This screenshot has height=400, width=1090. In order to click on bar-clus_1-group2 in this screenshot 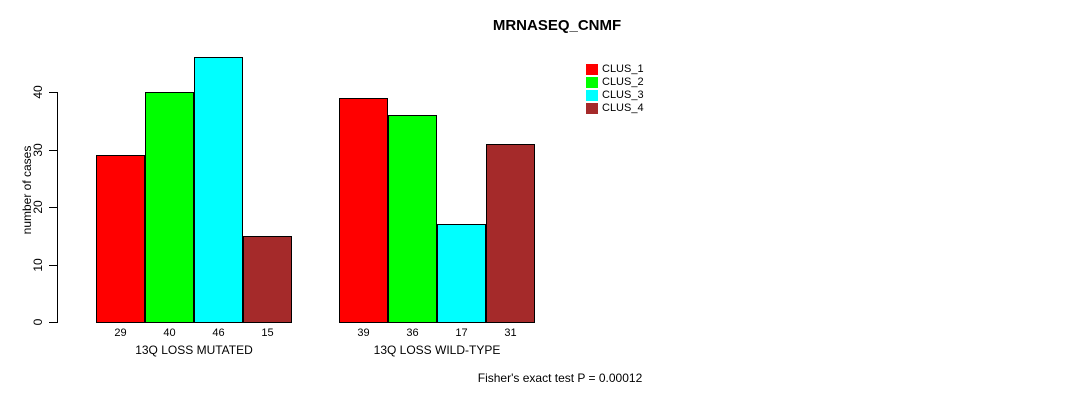, I will do `click(363, 210)`.